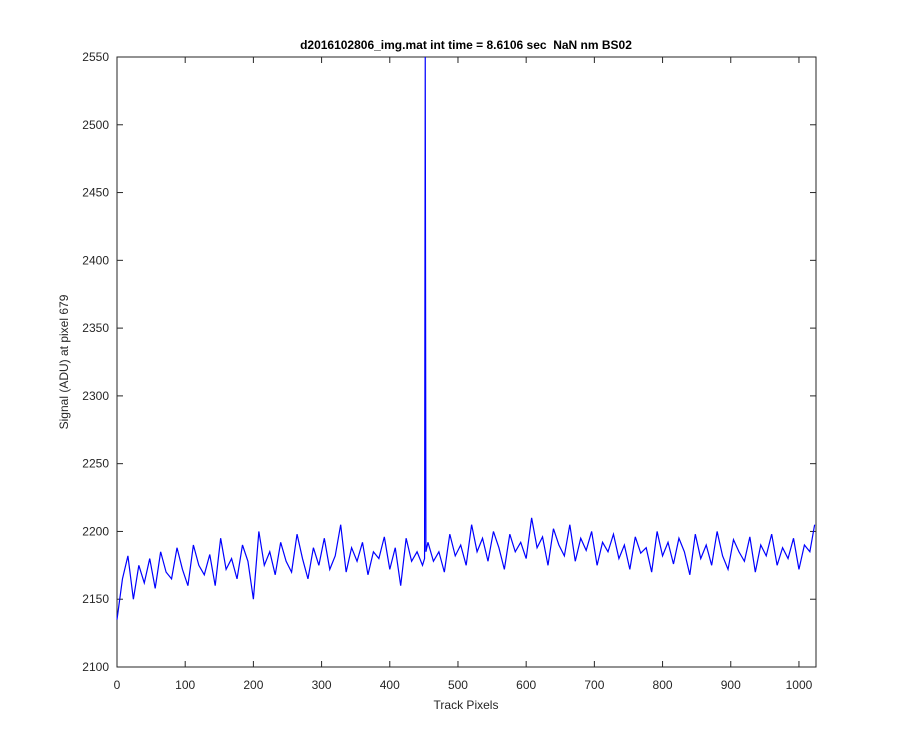  What do you see at coordinates (663, 685) in the screenshot?
I see `x-tick-label: 800` at bounding box center [663, 685].